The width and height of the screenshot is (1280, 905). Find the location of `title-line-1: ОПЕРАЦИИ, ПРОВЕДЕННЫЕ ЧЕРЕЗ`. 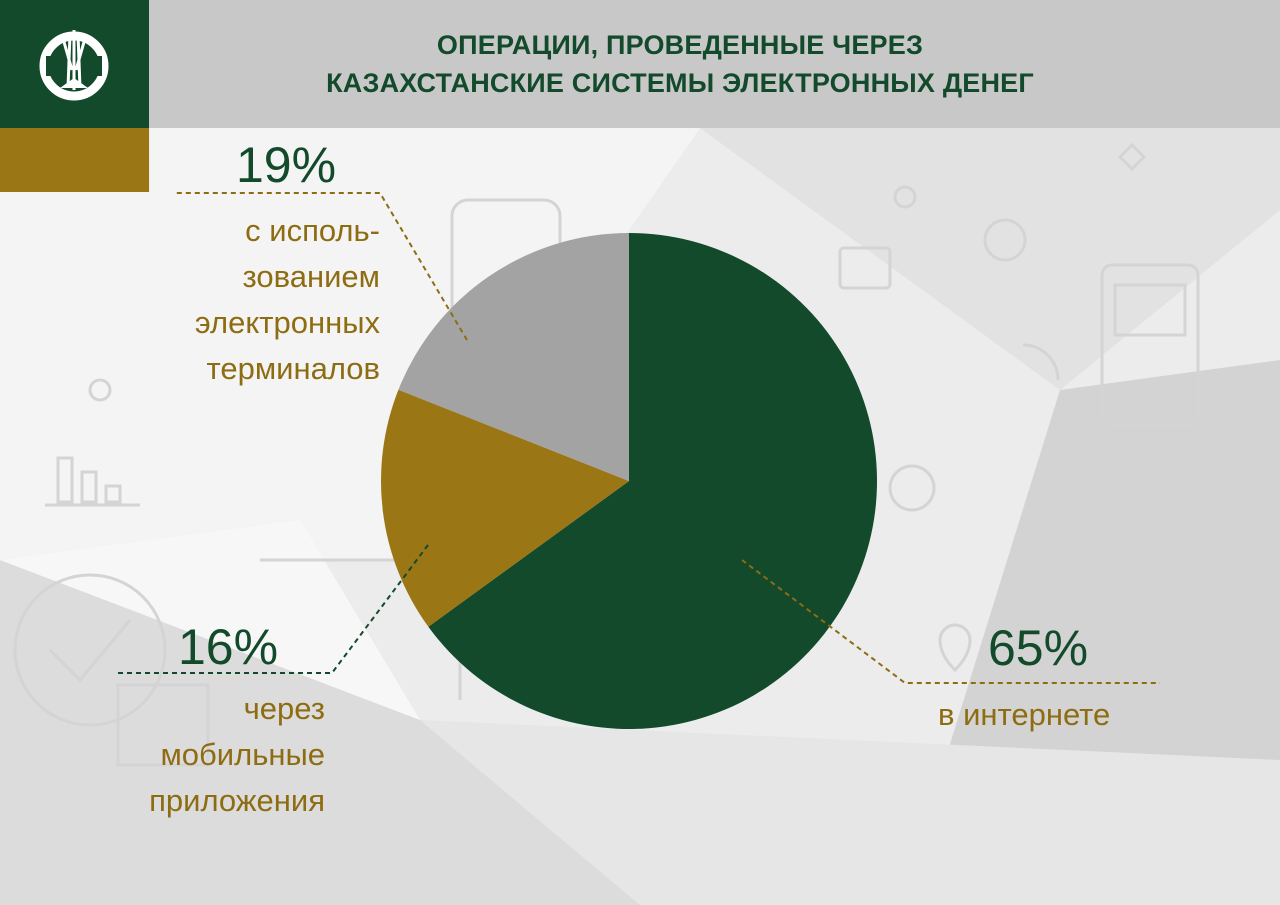

title-line-1: ОПЕРАЦИИ, ПРОВЕДЕННЫЕ ЧЕРЕЗ is located at coordinates (680, 45).